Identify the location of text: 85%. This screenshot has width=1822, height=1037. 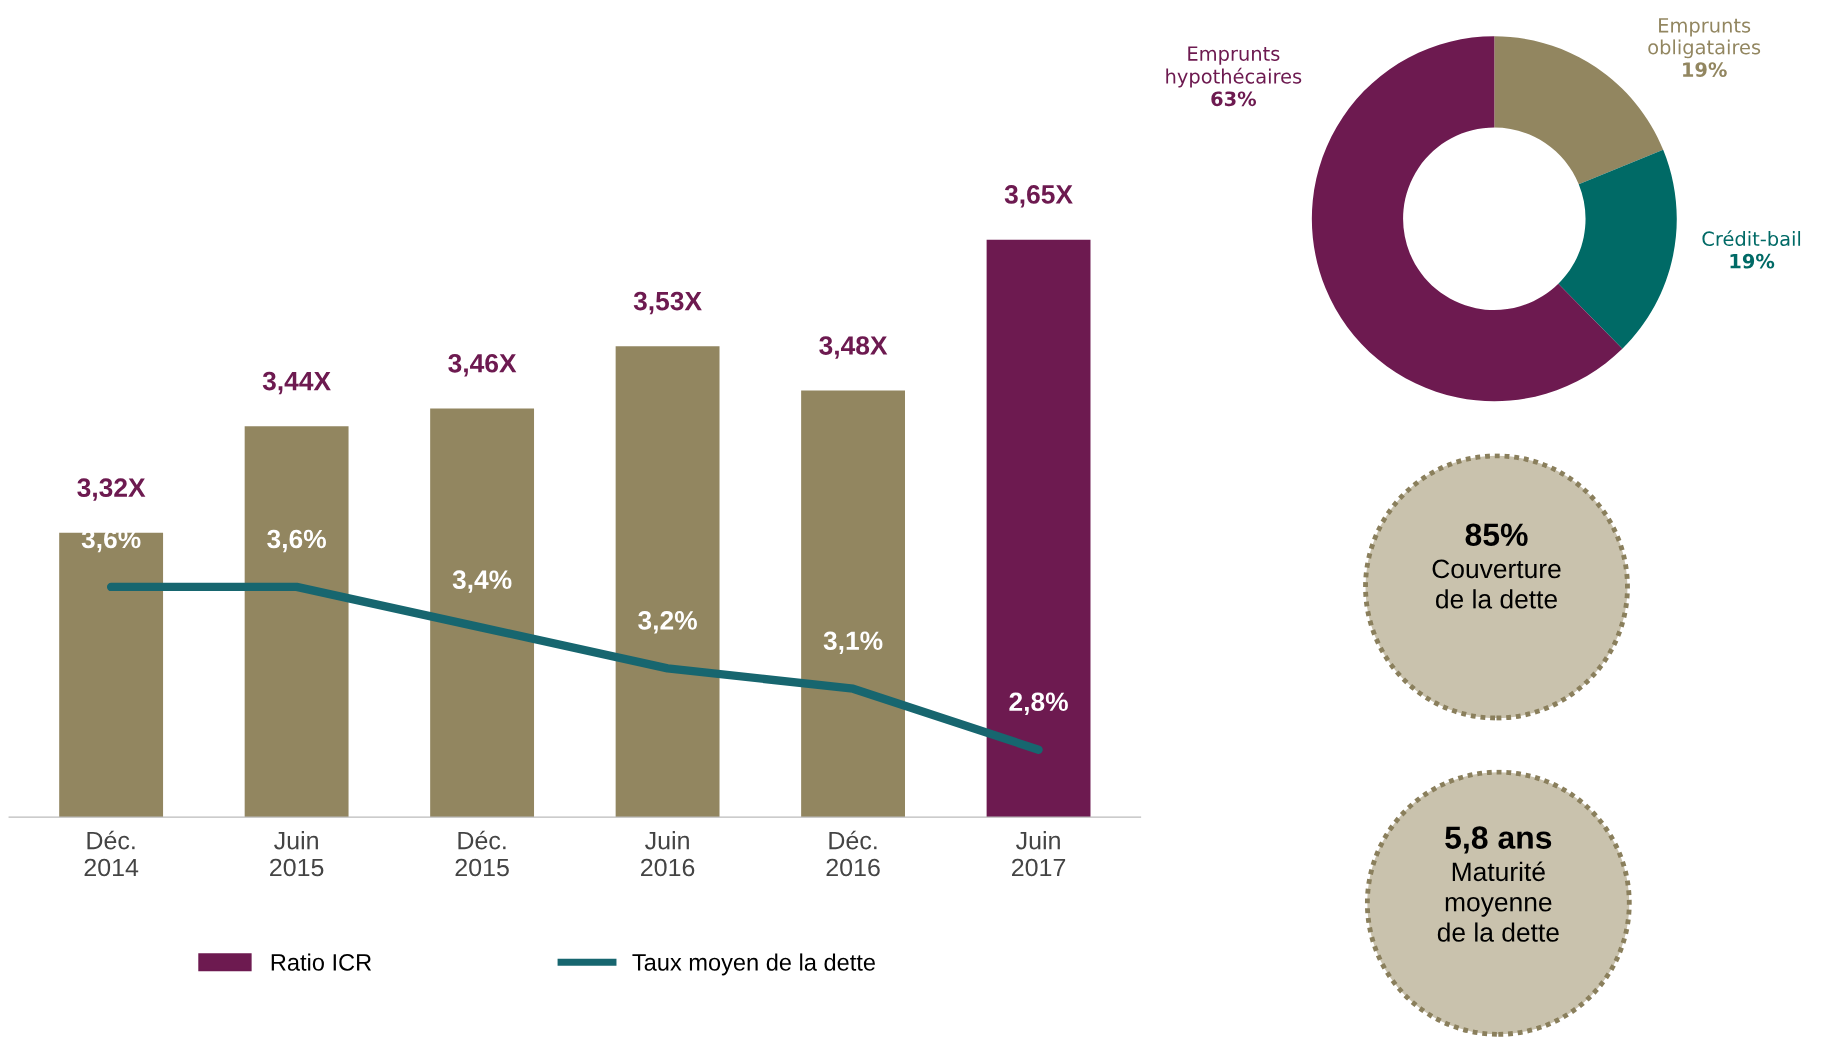
(1496, 535).